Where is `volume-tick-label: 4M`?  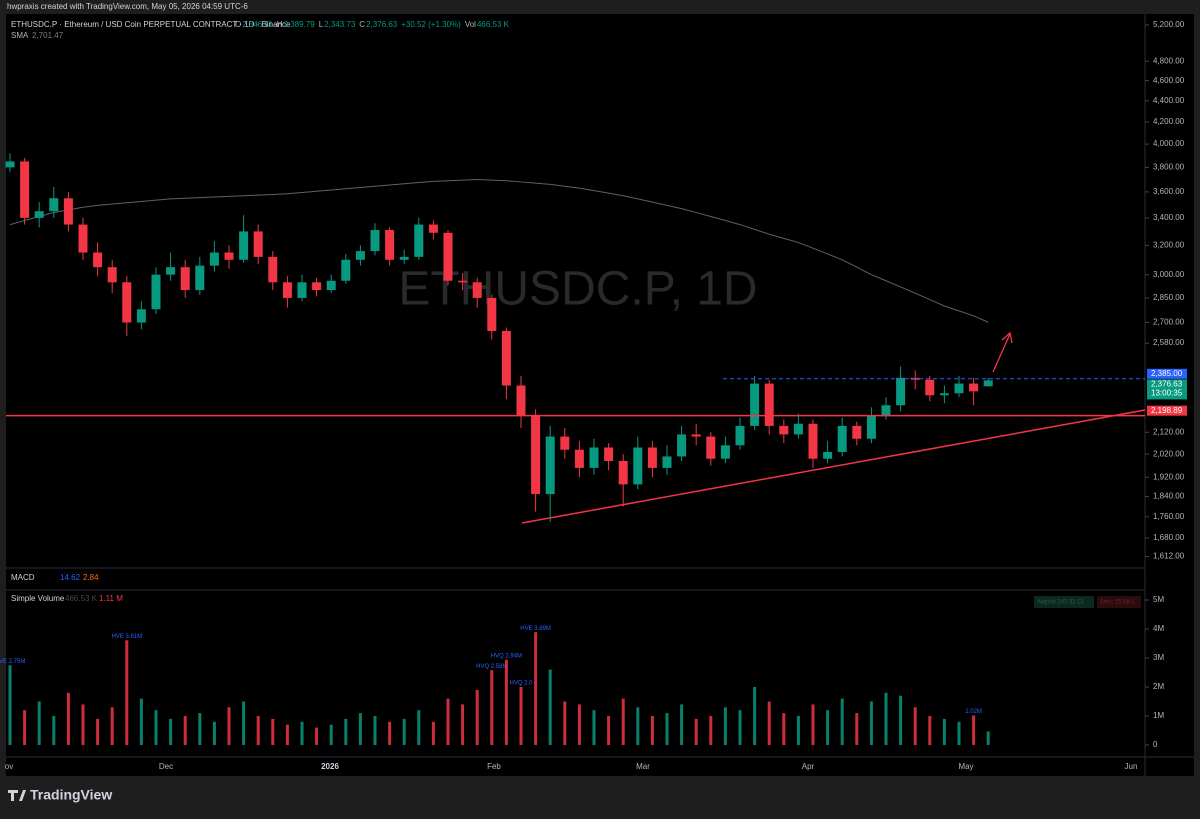
volume-tick-label: 4M is located at coordinates (1158, 628).